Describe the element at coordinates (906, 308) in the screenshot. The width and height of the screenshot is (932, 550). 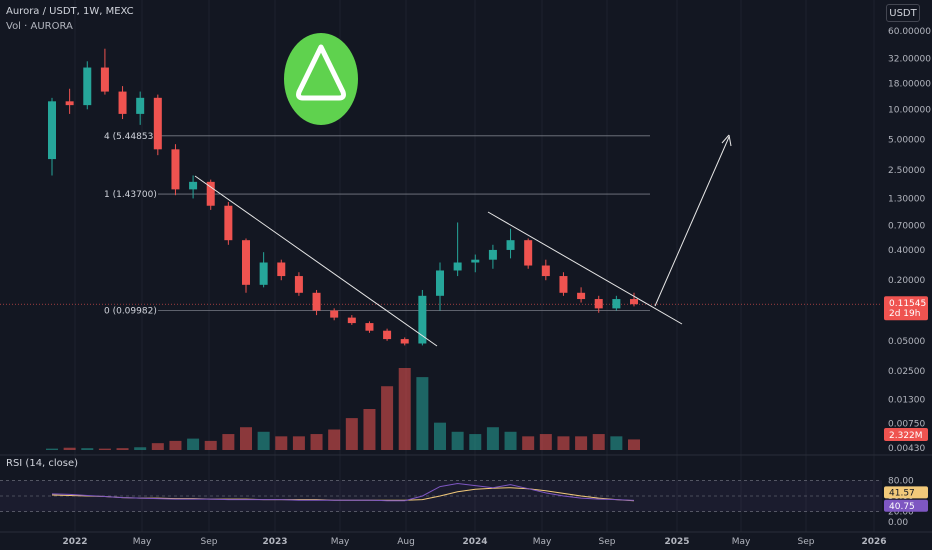
I see `last-price-tag` at that location.